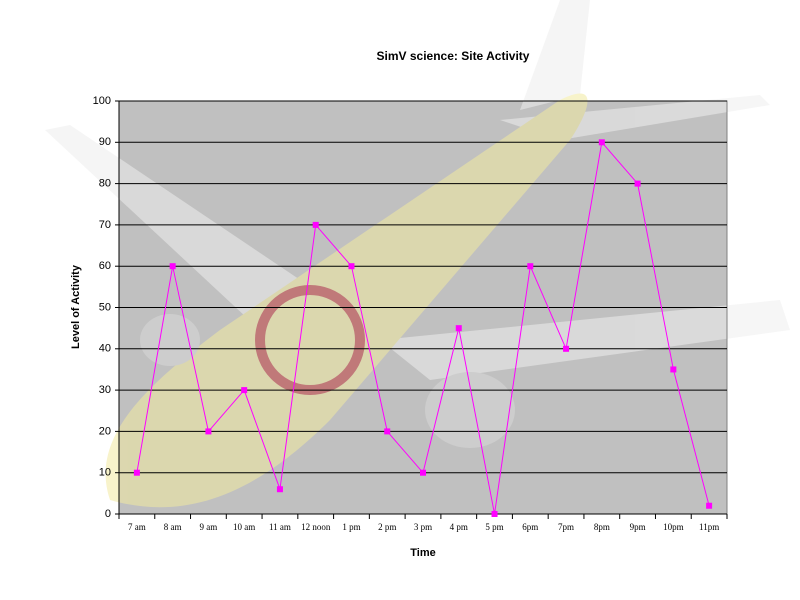  What do you see at coordinates (209, 527) in the screenshot?
I see `x-tick-label: 9 am` at bounding box center [209, 527].